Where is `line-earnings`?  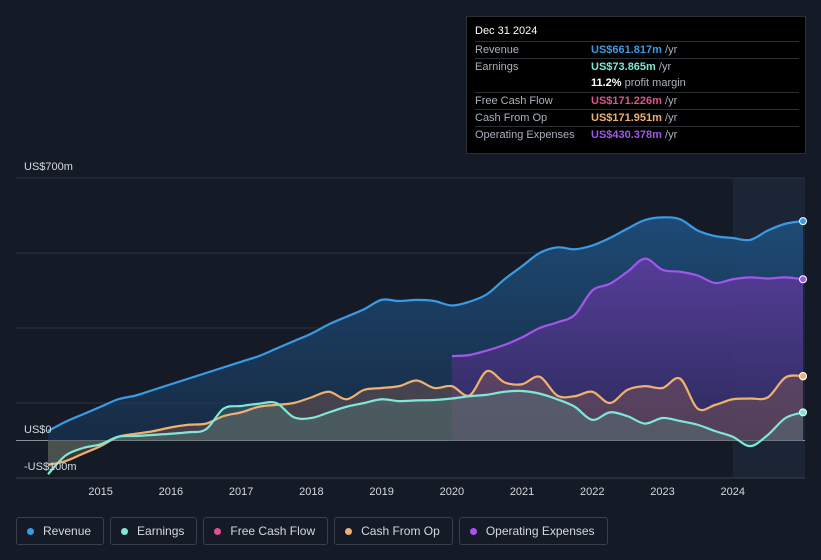 line-earnings is located at coordinates (425, 432).